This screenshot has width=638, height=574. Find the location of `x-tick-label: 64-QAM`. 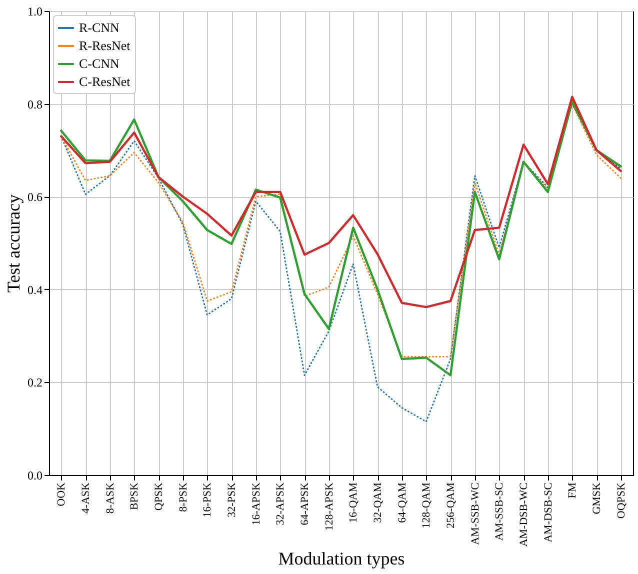

x-tick-label: 64-QAM is located at coordinates (402, 502).